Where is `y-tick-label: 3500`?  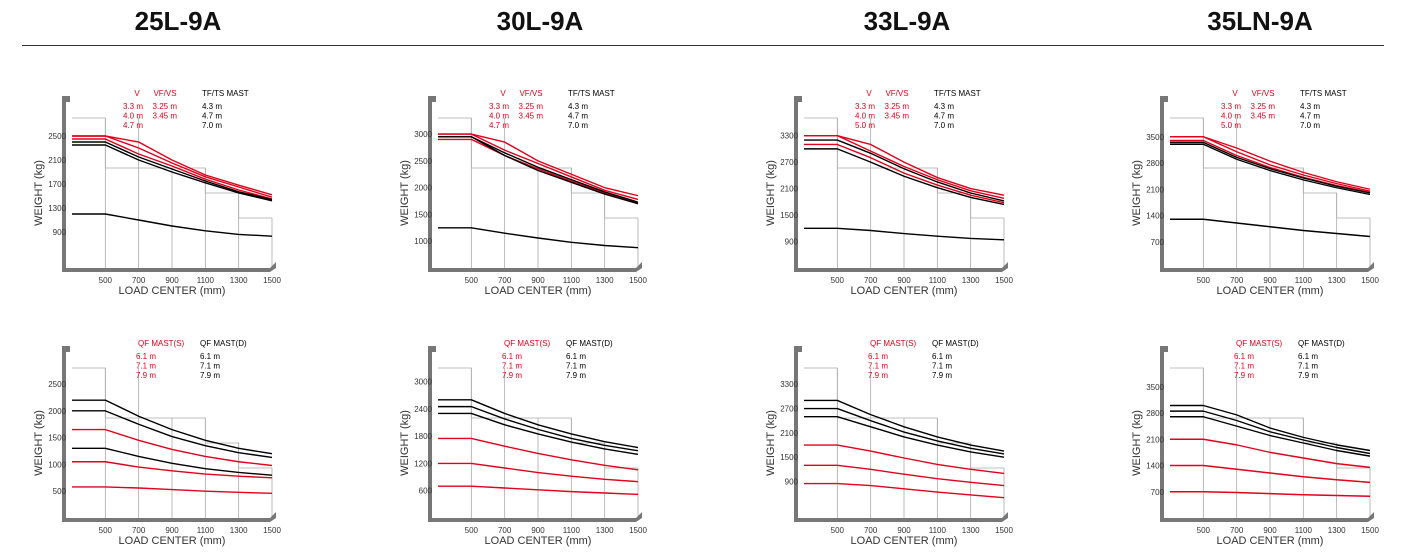
y-tick-label: 3500 is located at coordinates (1155, 387).